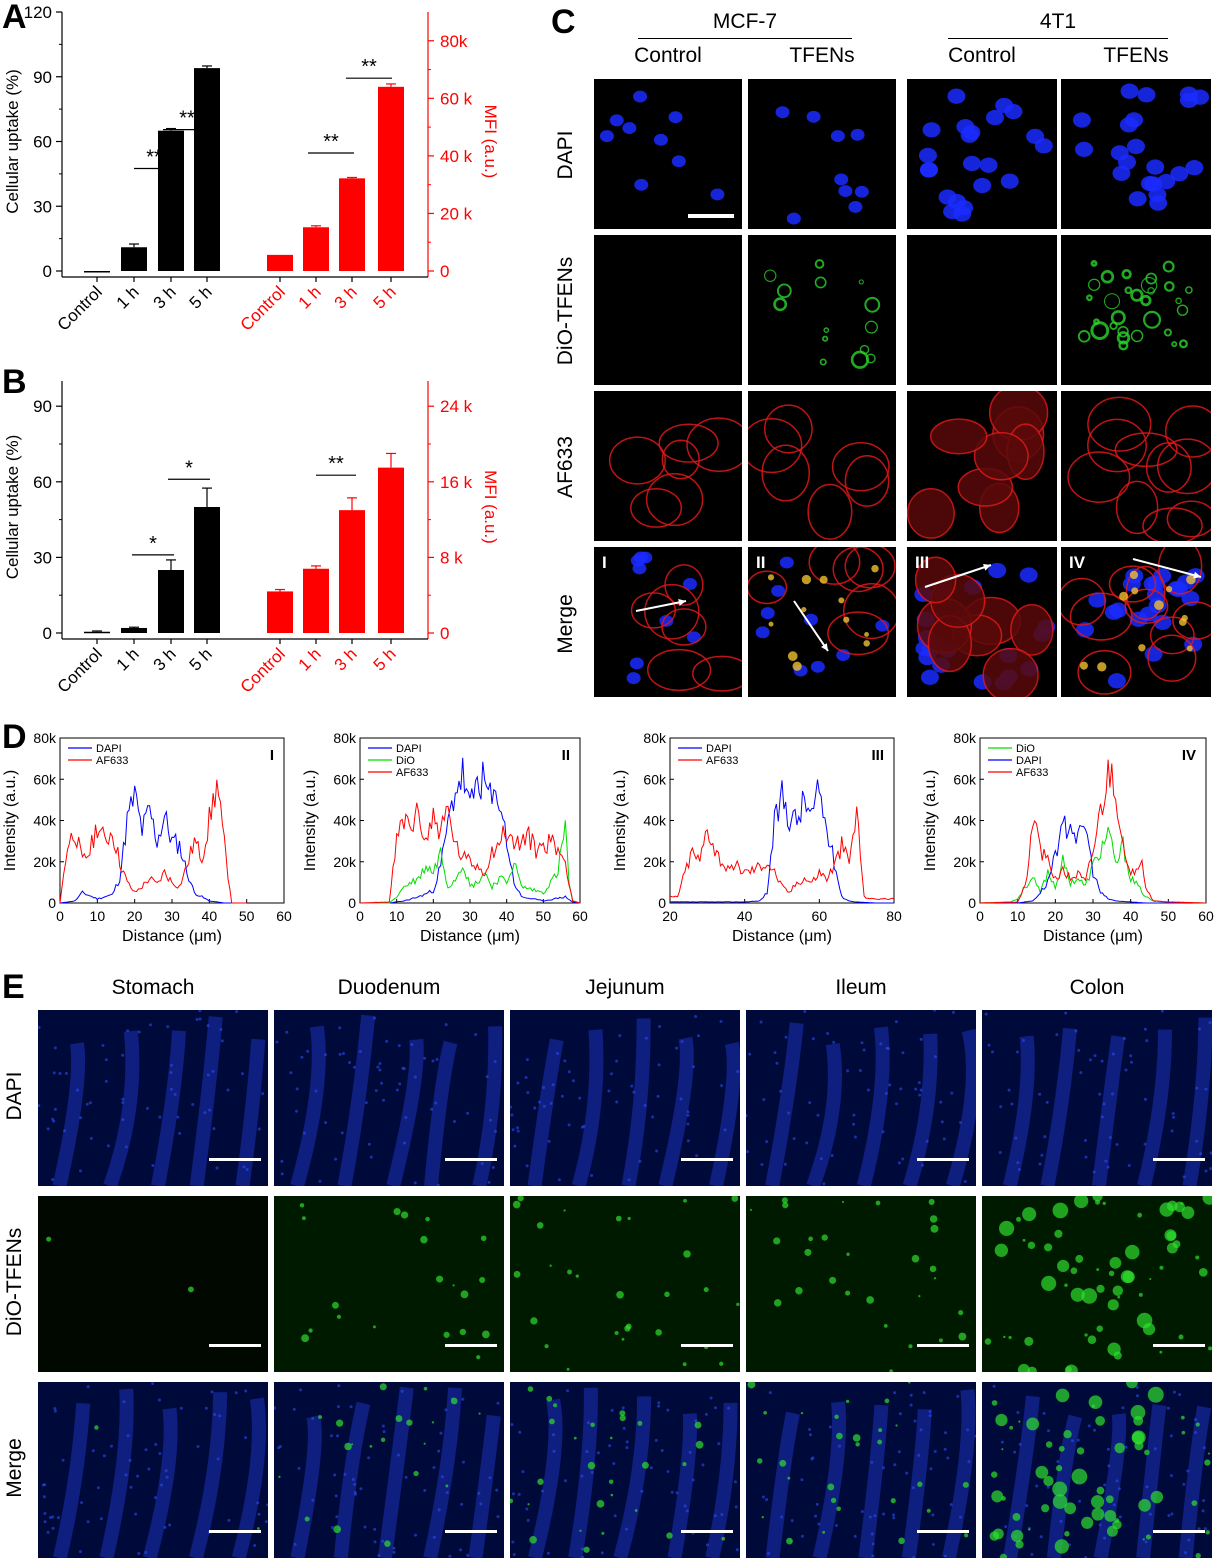 The width and height of the screenshot is (1216, 1559). I want to click on micrograph-svg, so click(985, 155).